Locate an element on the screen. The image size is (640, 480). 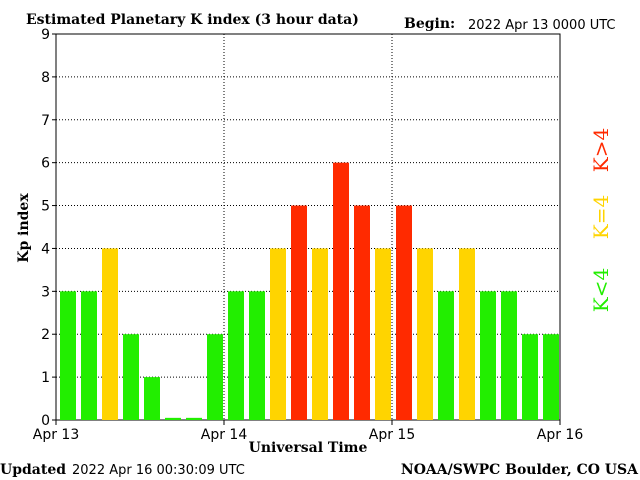
y-tick-label: 0 is located at coordinates (45, 421).